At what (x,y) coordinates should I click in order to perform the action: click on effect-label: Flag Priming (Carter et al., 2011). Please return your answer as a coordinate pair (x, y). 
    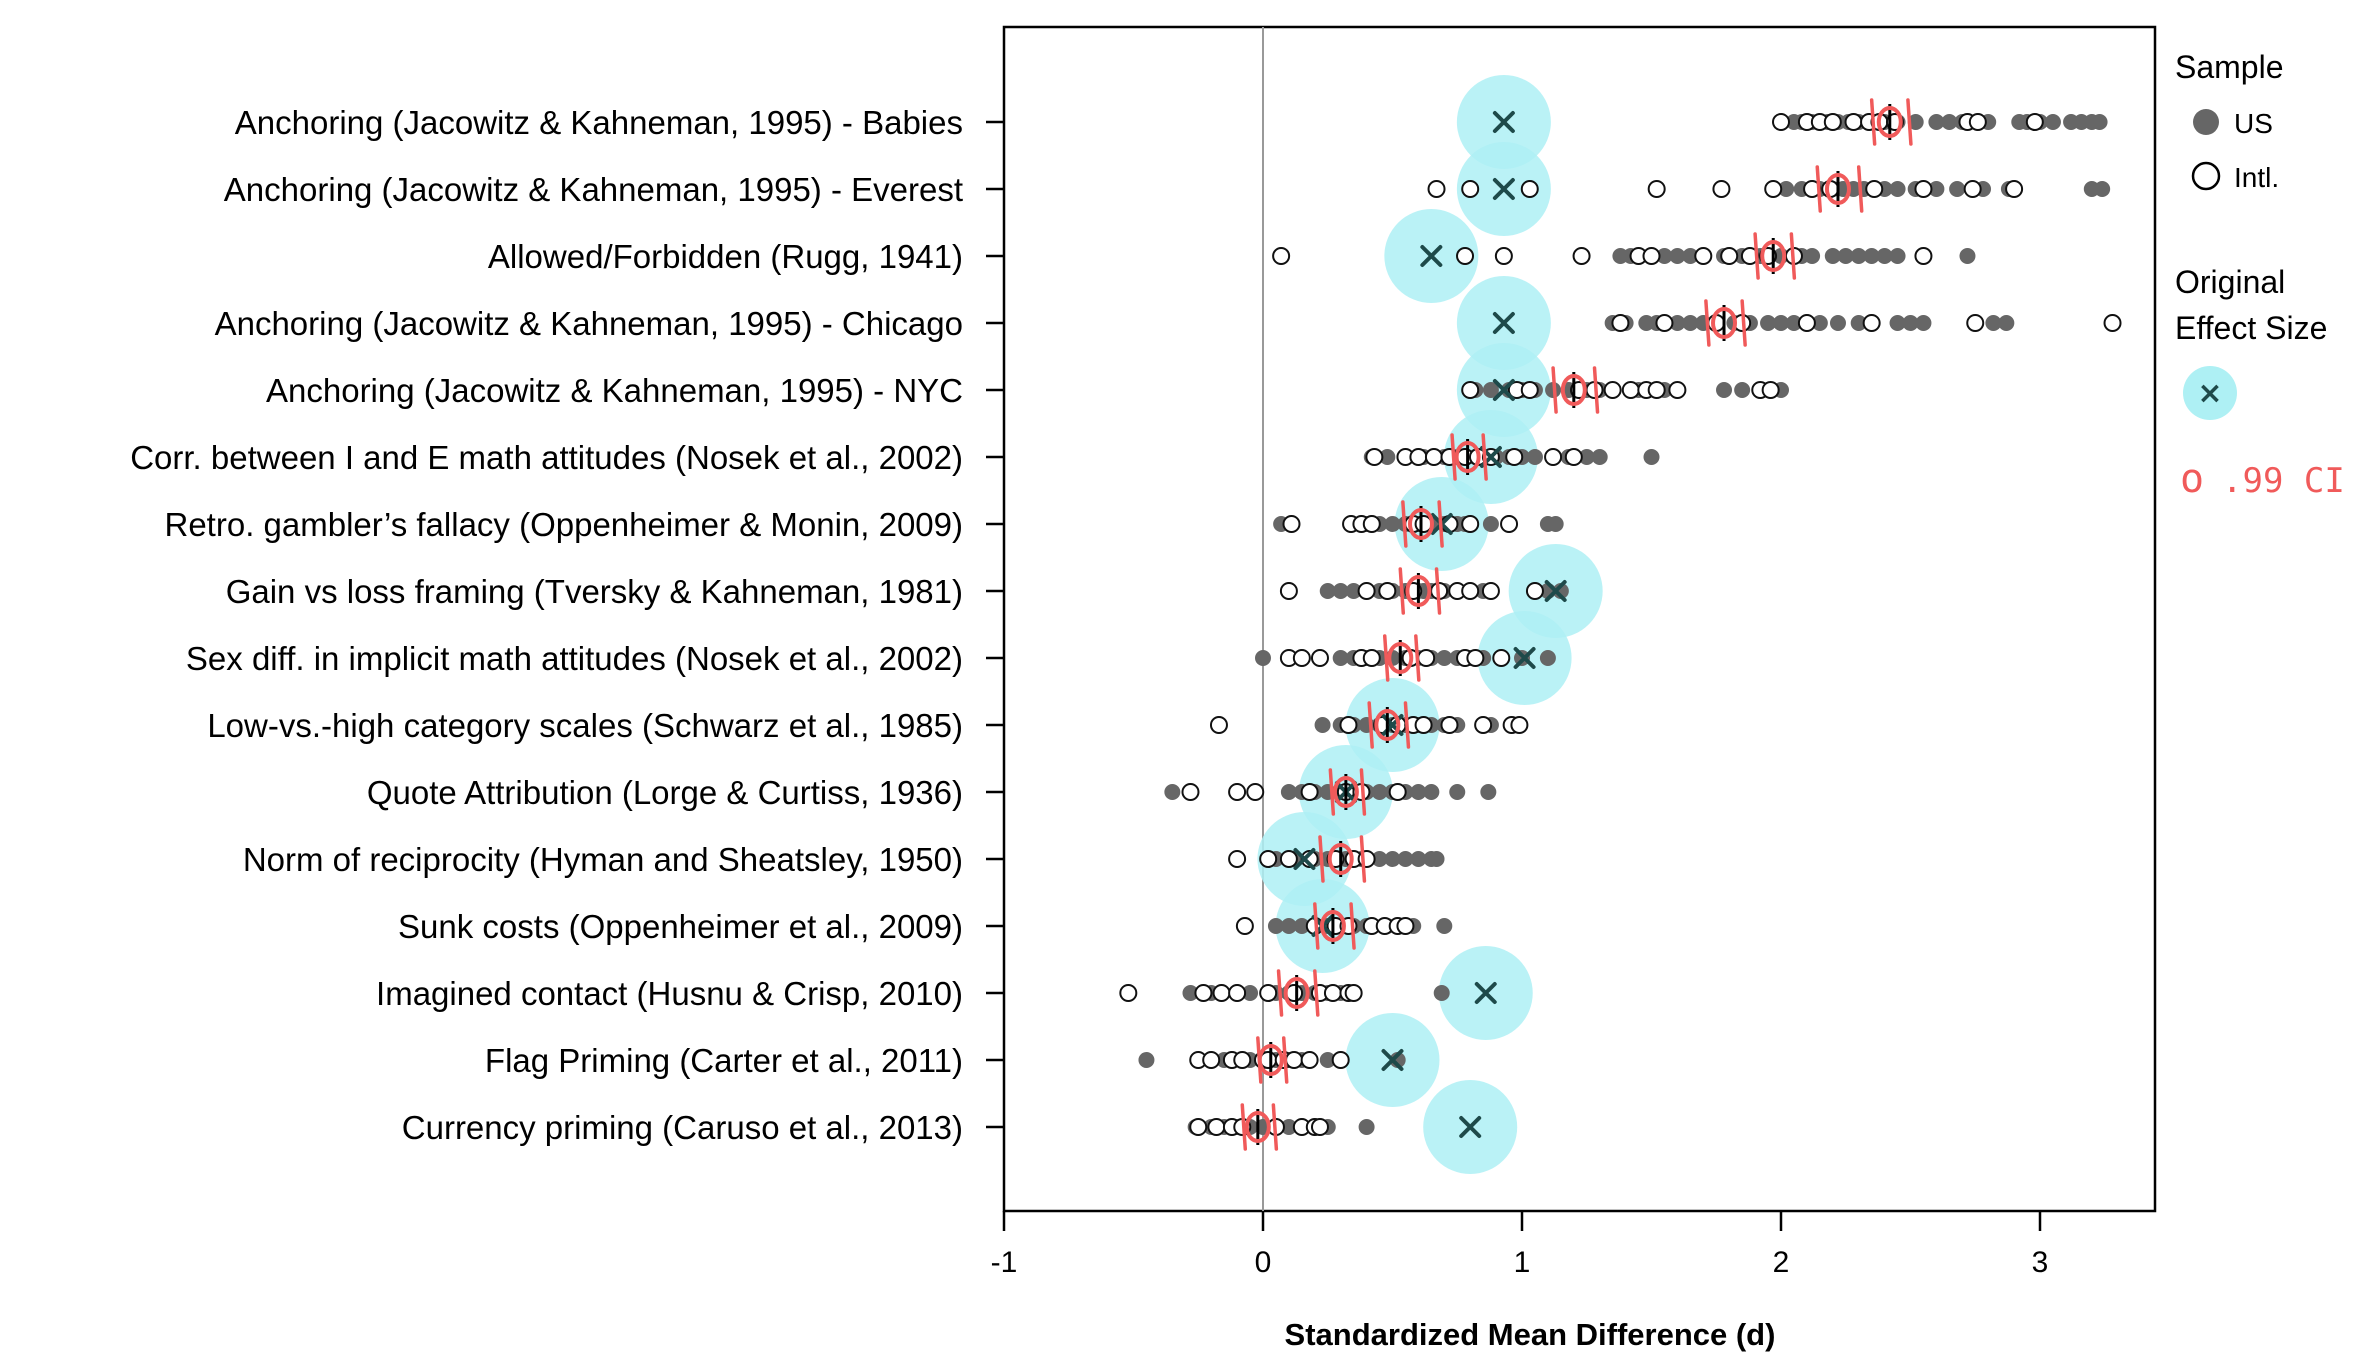
    Looking at the image, I should click on (724, 1060).